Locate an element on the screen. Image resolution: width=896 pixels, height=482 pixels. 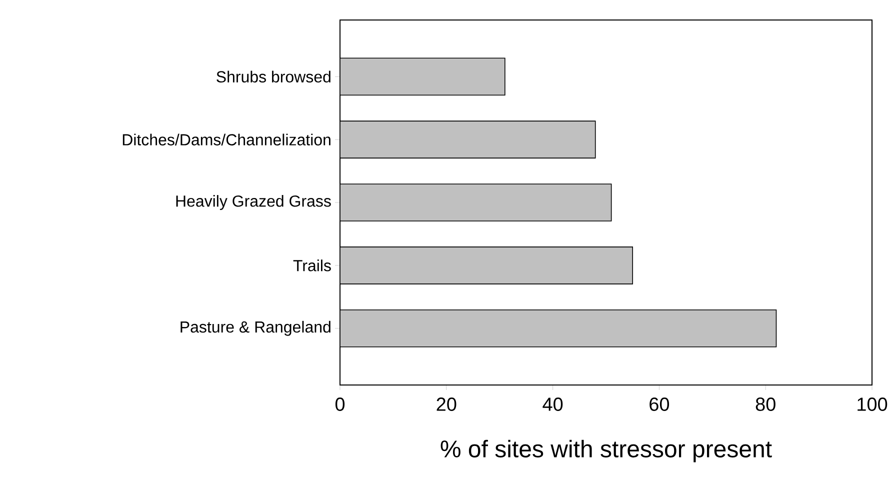
x-tick-label: 20 is located at coordinates (446, 404).